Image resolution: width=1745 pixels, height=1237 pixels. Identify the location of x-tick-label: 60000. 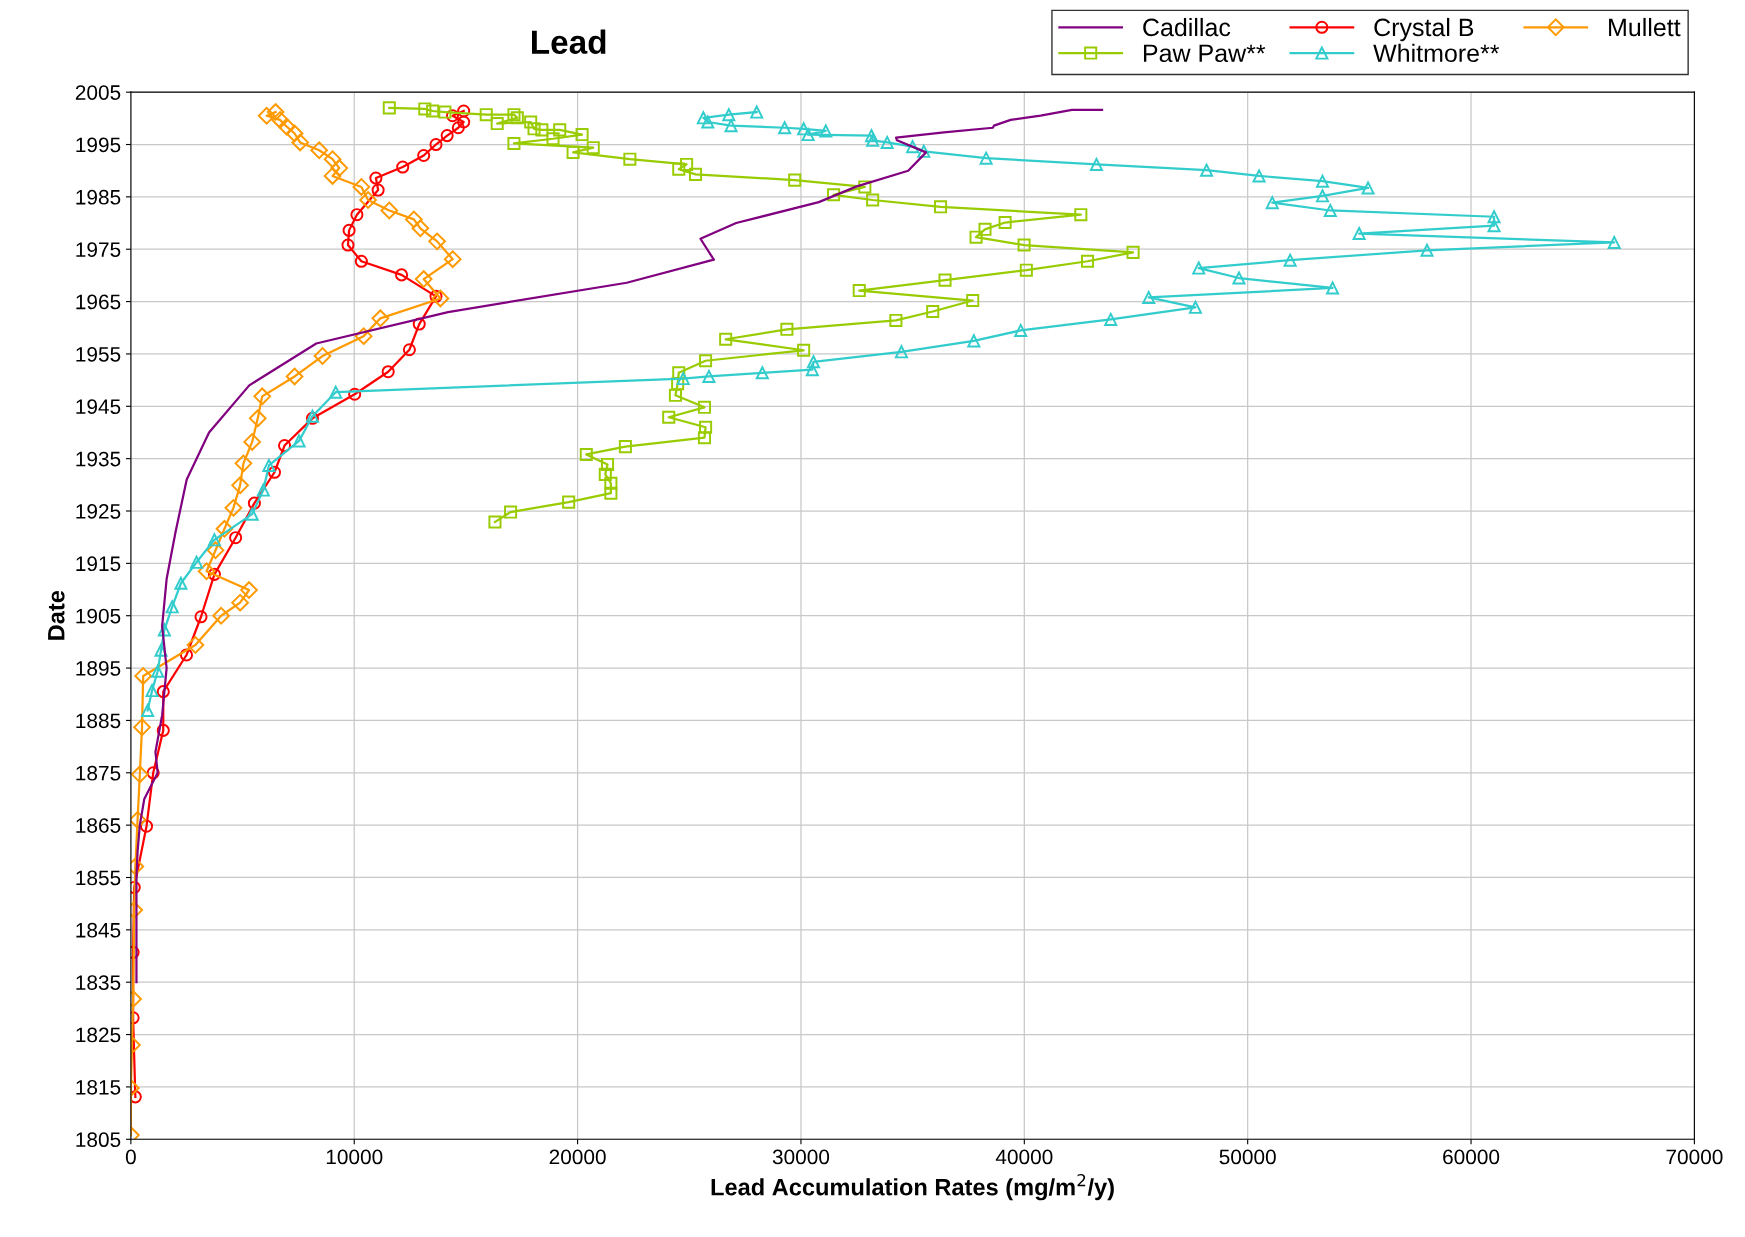
(1471, 1157).